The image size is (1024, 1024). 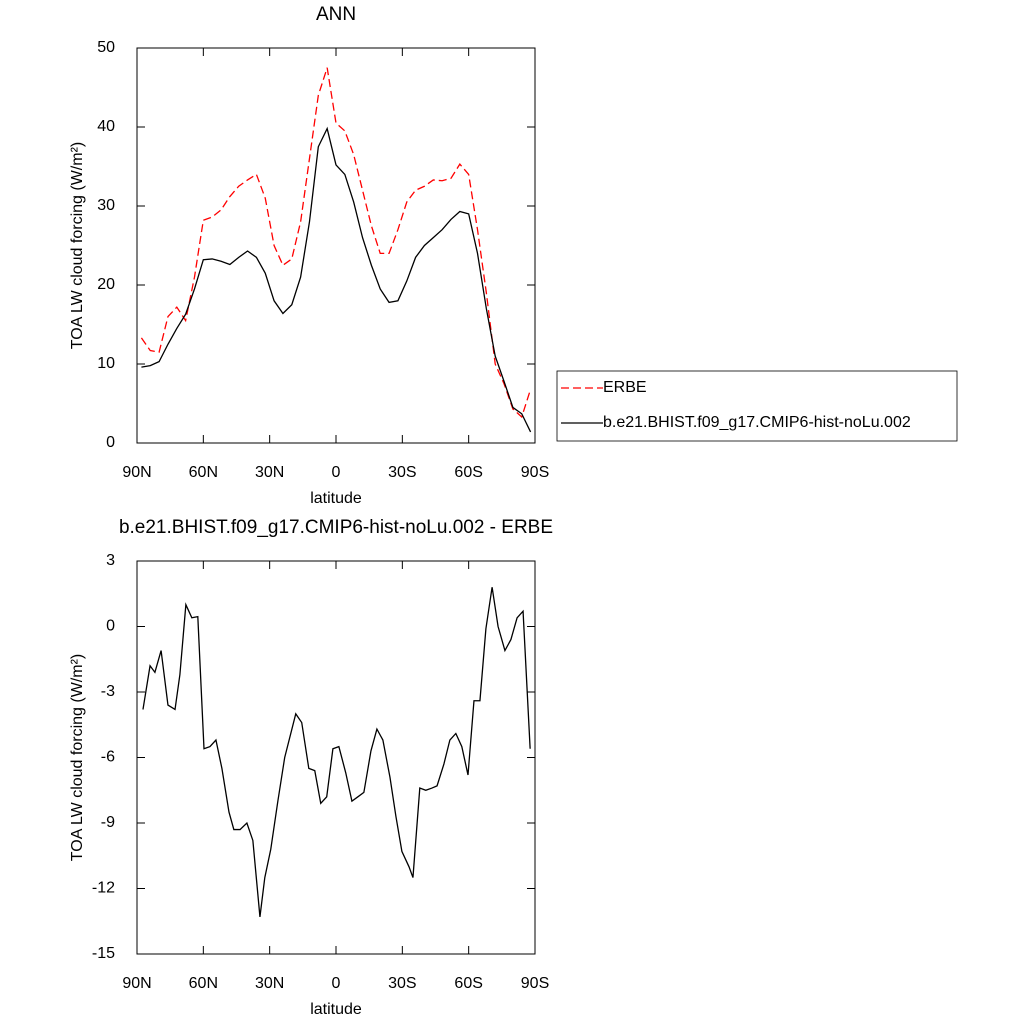 I want to click on y-tick-label: 3, so click(x=110, y=560).